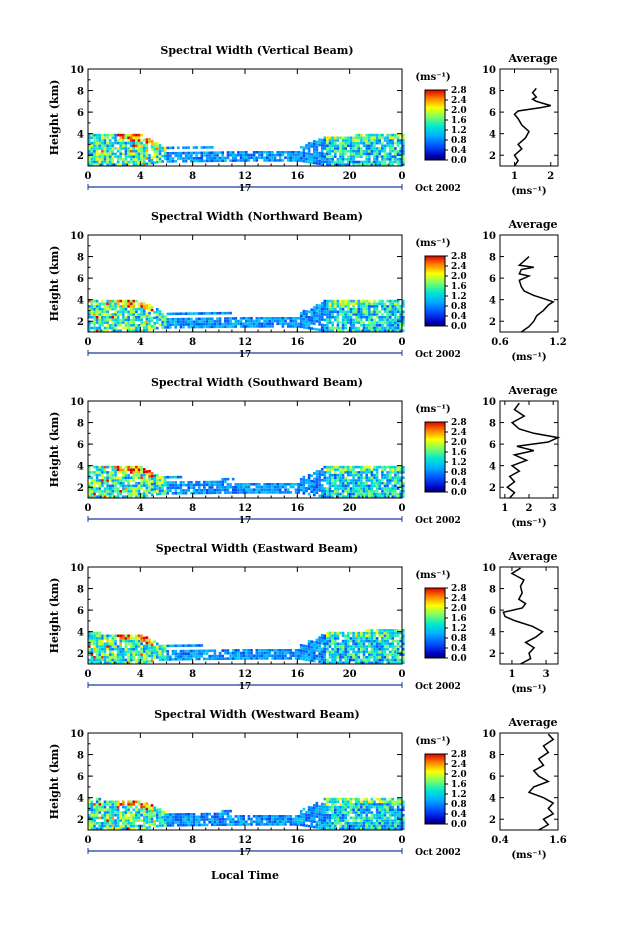  I want to click on average-profile-line, so click(536, 294).